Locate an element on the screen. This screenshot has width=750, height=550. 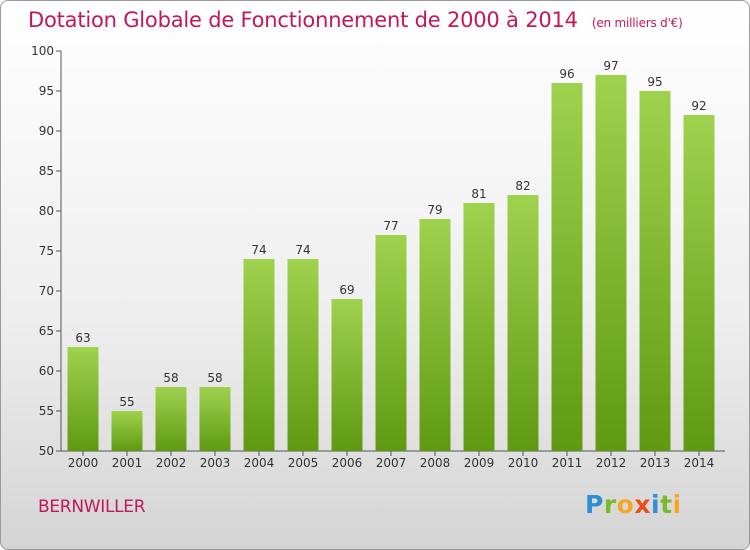
x-tick-label: 2005 is located at coordinates (303, 463).